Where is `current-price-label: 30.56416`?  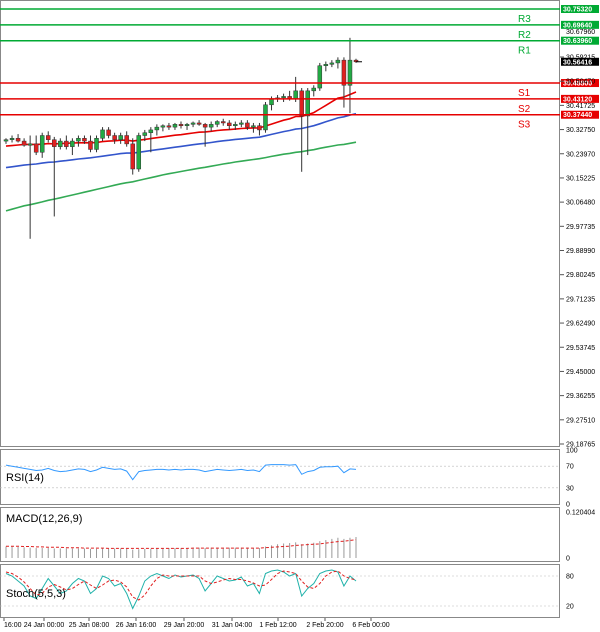 current-price-label: 30.56416 is located at coordinates (577, 62).